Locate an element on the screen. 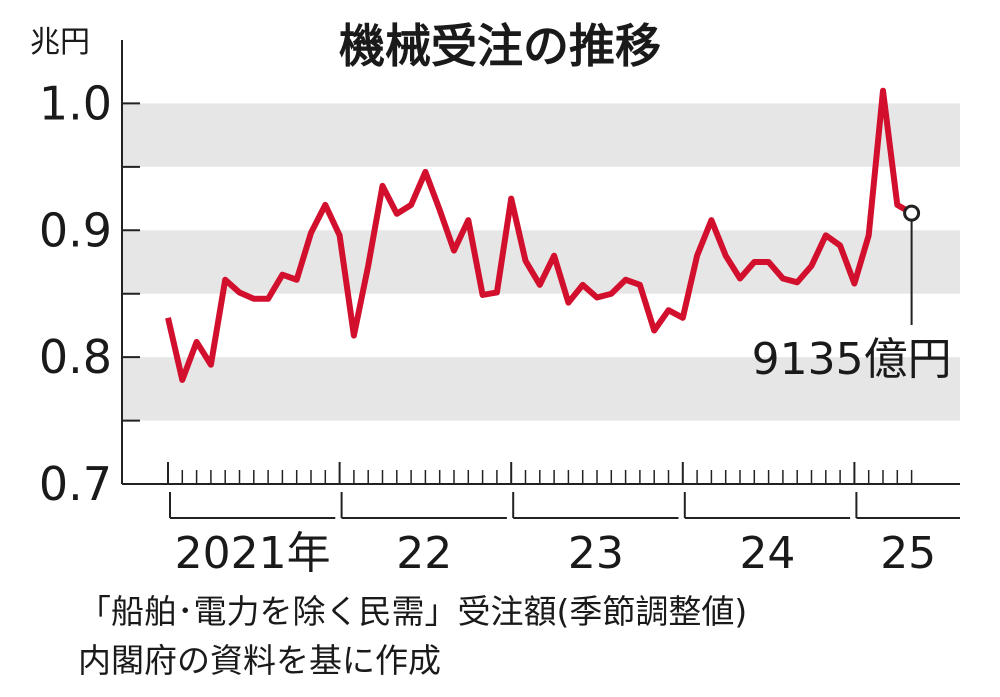 The width and height of the screenshot is (1000, 697). value-label: 9135億円 is located at coordinates (852, 359).